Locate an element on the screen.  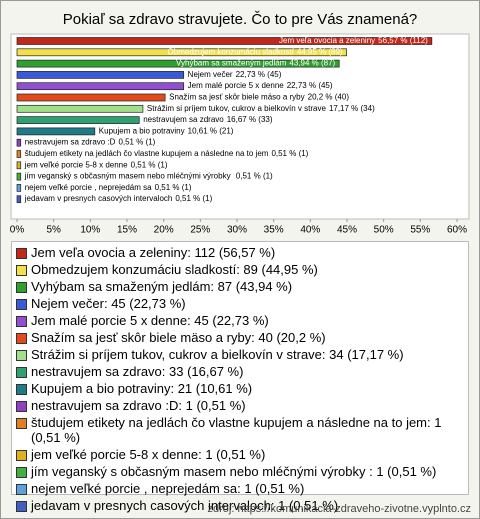
legend-item: jem veľké porcie 5-8 x denne: 1 (0,51 %) is located at coordinates (240, 454).